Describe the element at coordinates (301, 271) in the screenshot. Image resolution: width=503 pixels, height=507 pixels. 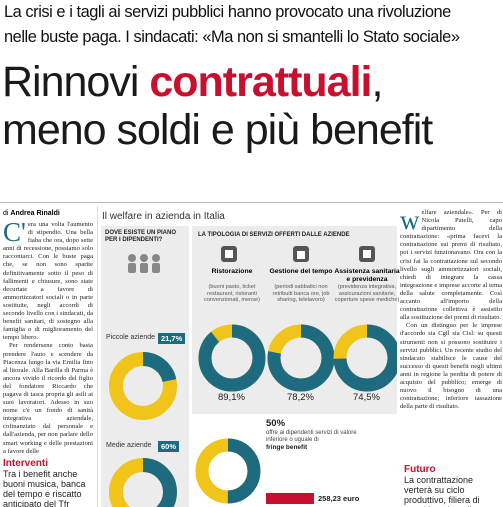
I see `service-name: Gestione del tempo` at that location.